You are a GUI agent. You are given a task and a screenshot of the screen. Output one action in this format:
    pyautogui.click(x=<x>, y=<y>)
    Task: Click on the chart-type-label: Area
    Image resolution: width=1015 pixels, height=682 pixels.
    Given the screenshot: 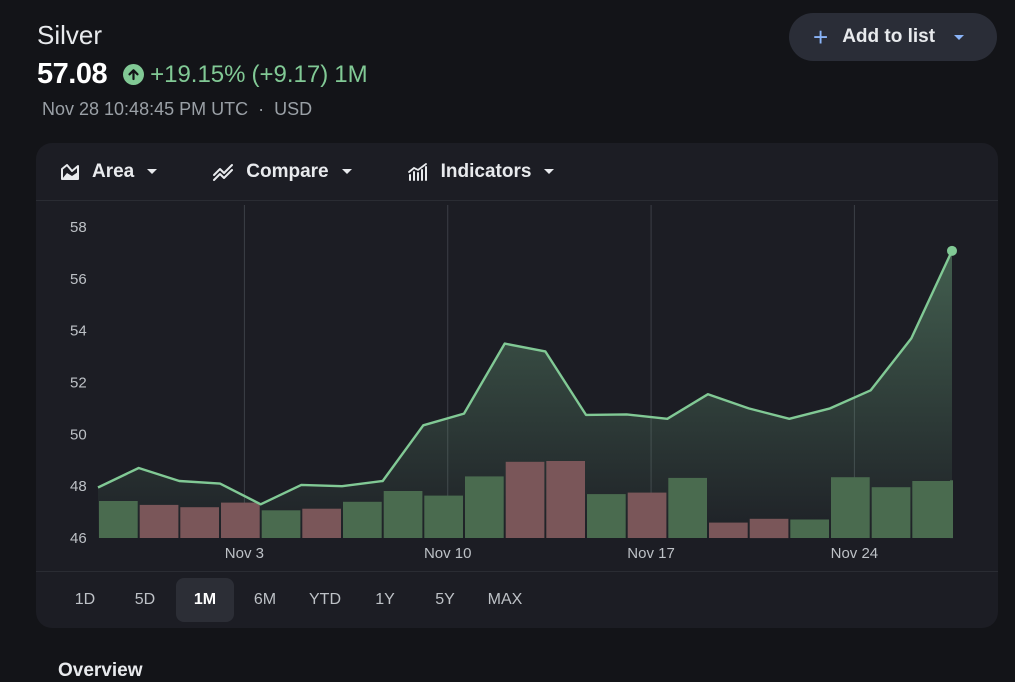 What is the action you would take?
    pyautogui.click(x=113, y=171)
    